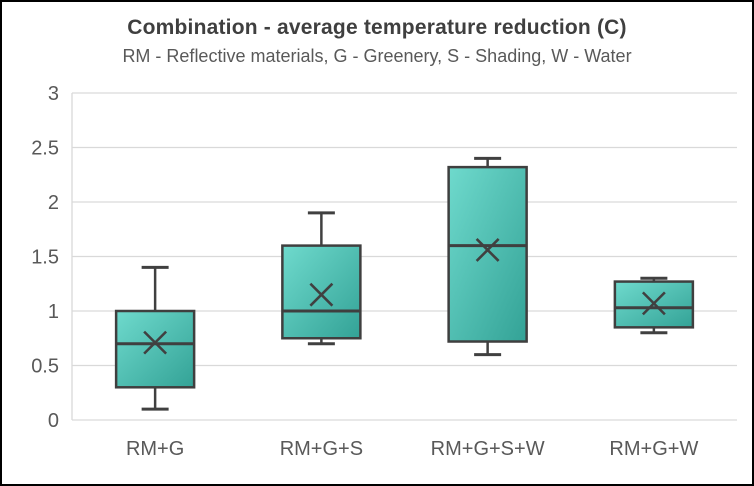 The width and height of the screenshot is (754, 486). Describe the element at coordinates (321, 449) in the screenshot. I see `x-category-label: RM+G+S` at that location.